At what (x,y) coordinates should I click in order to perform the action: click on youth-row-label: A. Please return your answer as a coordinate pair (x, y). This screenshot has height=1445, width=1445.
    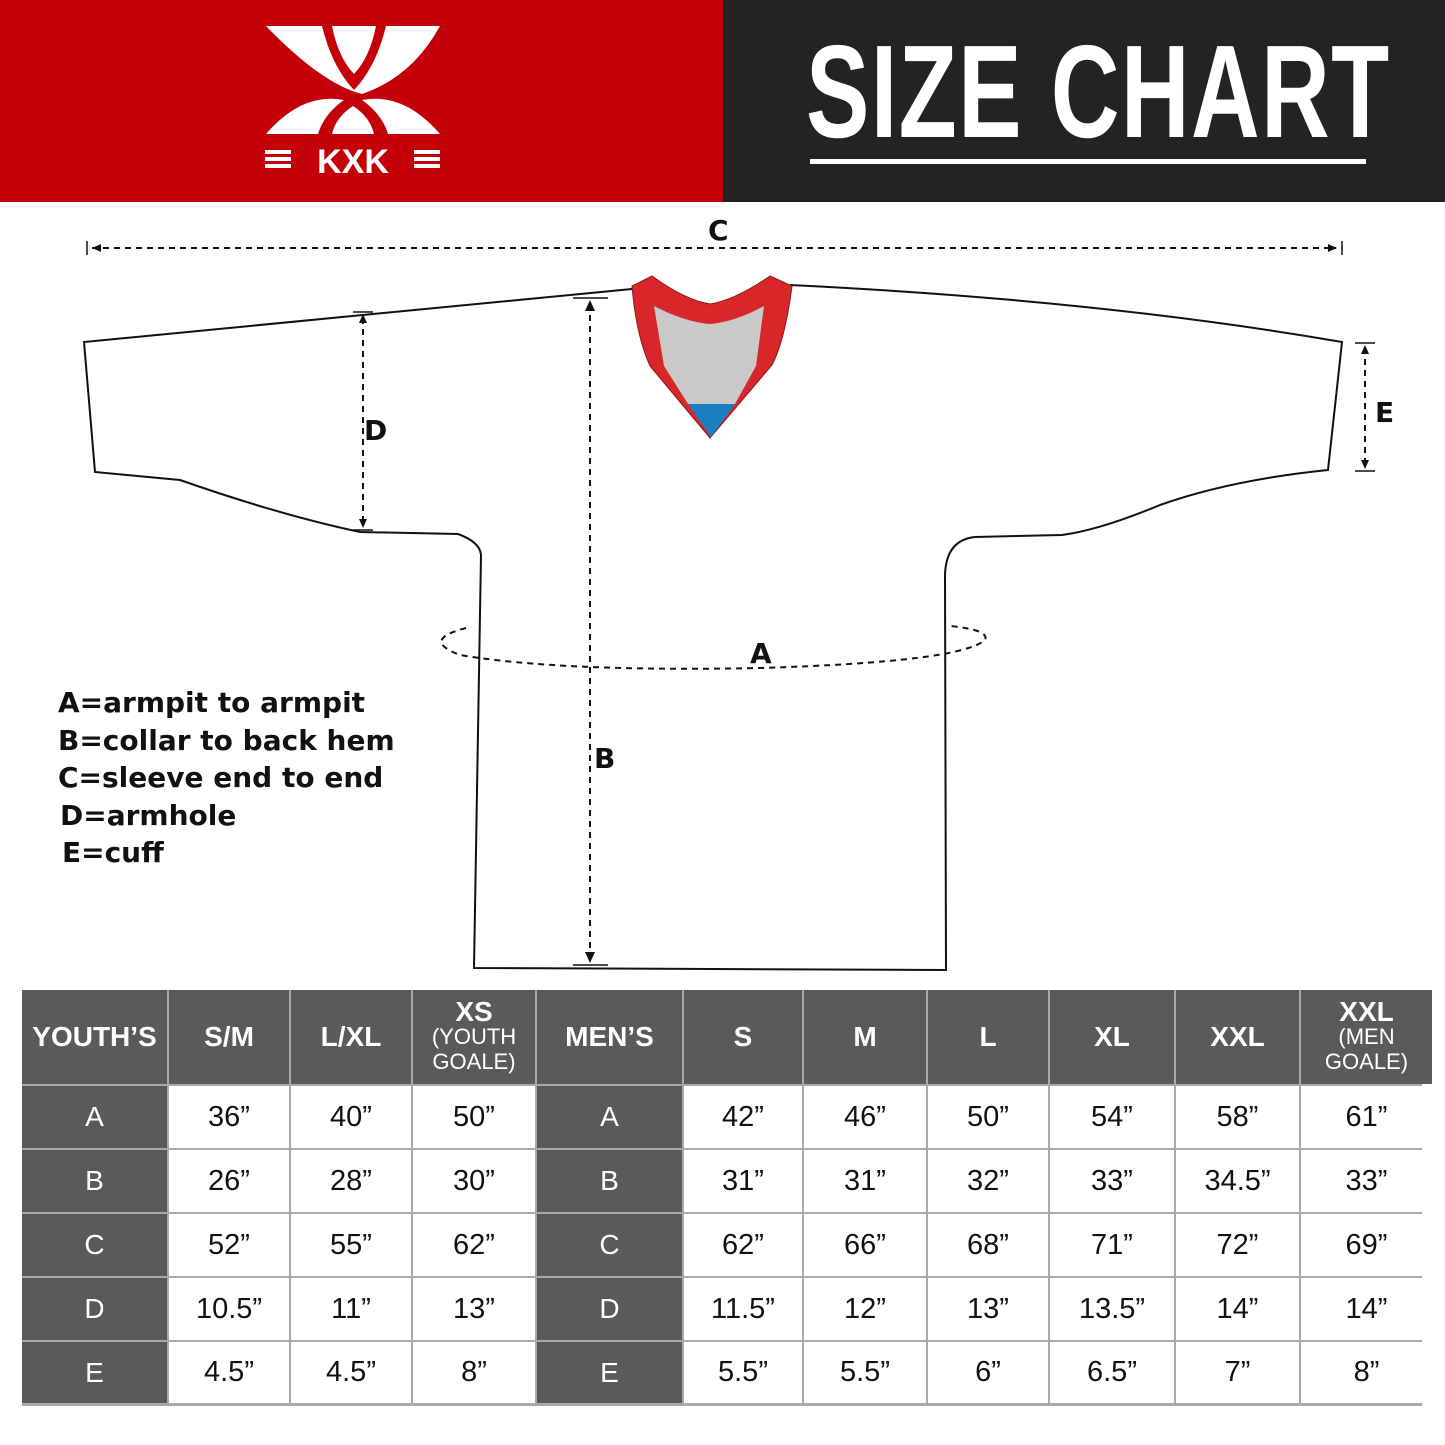
    Looking at the image, I should click on (94, 1117).